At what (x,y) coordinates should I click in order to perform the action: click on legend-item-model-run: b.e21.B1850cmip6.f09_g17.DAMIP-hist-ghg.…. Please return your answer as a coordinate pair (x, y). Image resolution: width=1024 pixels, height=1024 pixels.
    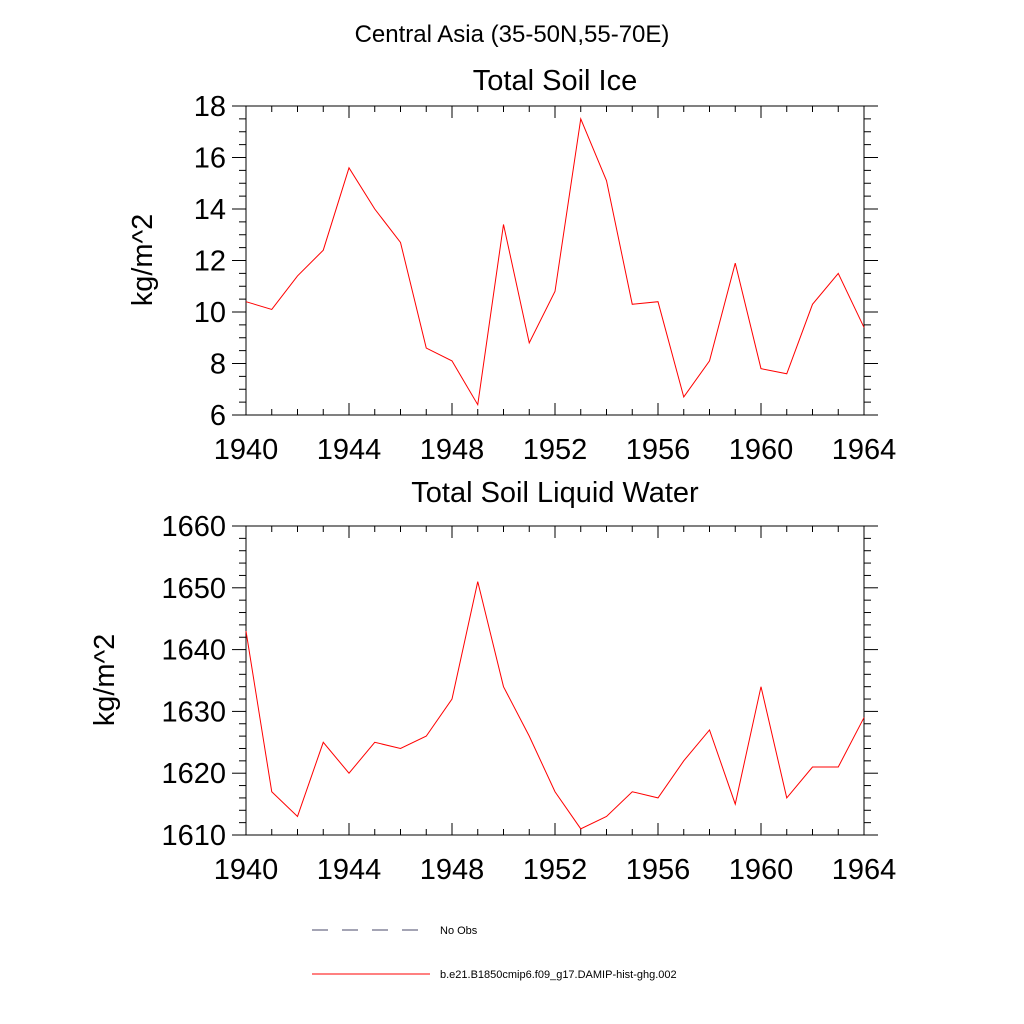
    Looking at the image, I should click on (494, 975).